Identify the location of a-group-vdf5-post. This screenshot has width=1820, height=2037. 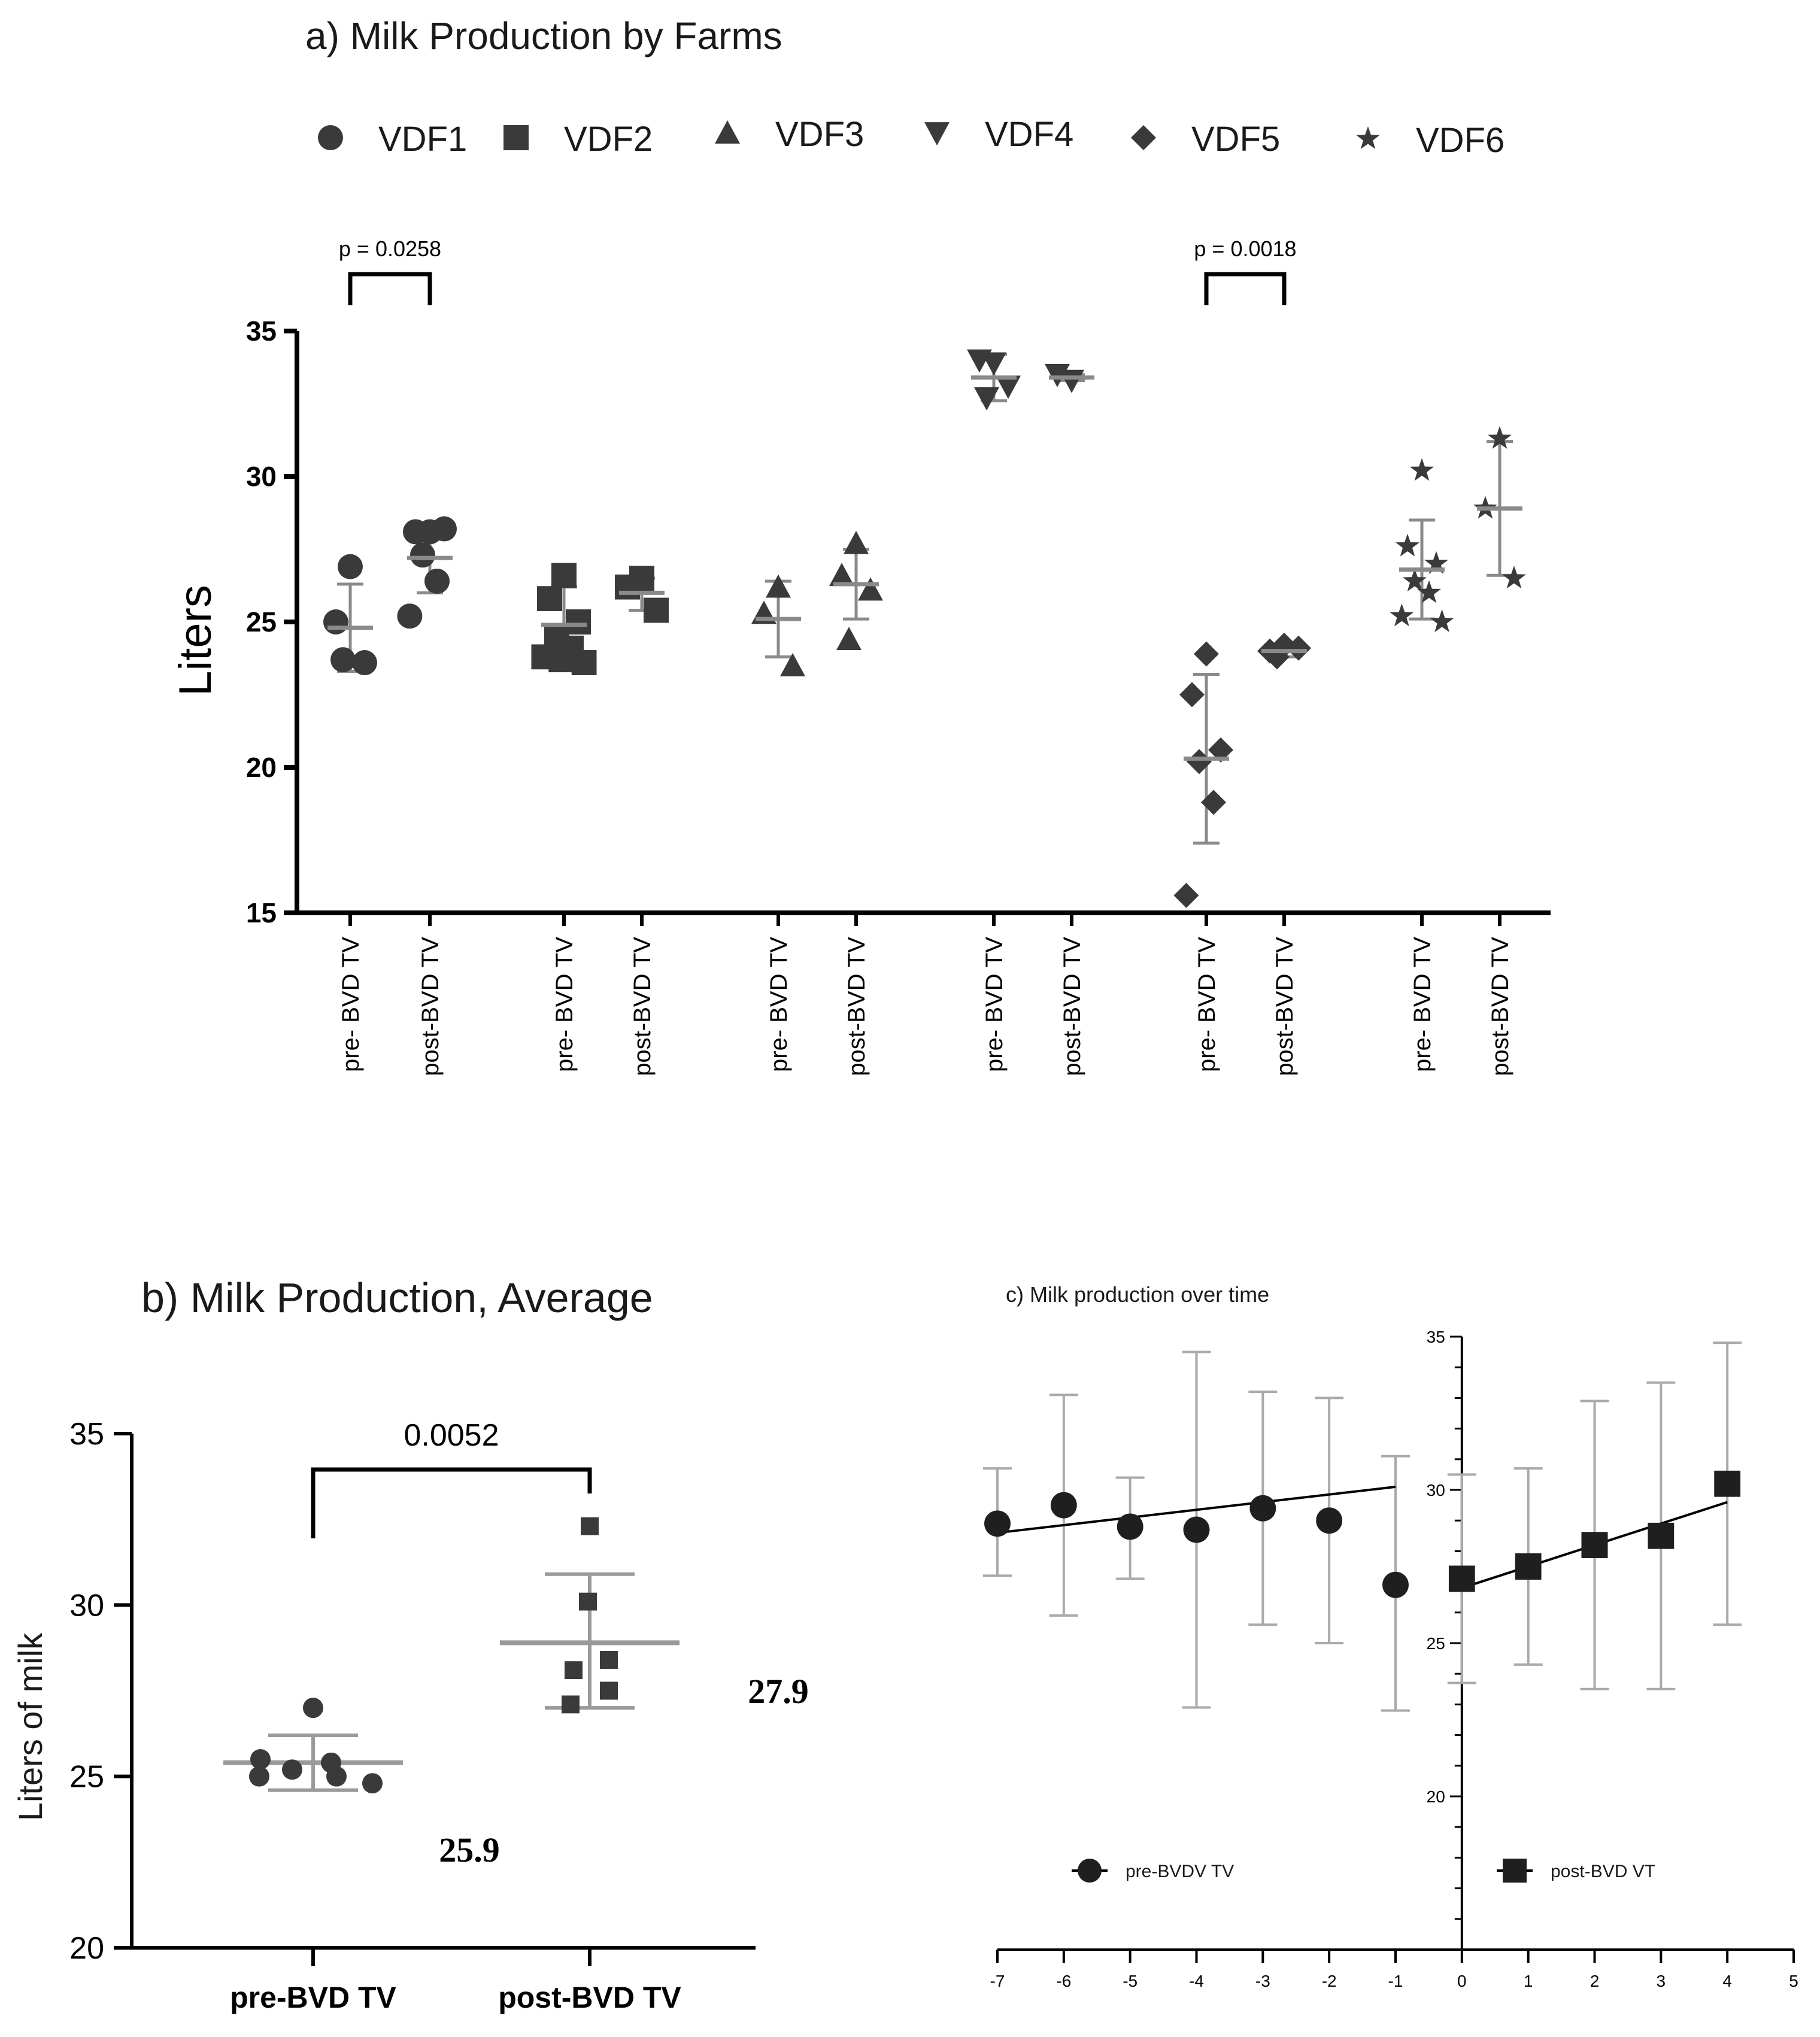
(1284, 651).